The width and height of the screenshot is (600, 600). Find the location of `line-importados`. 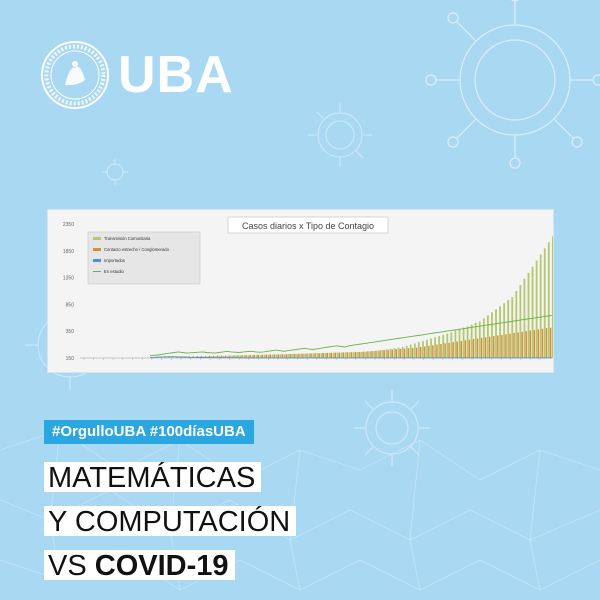

line-importados is located at coordinates (350, 357).